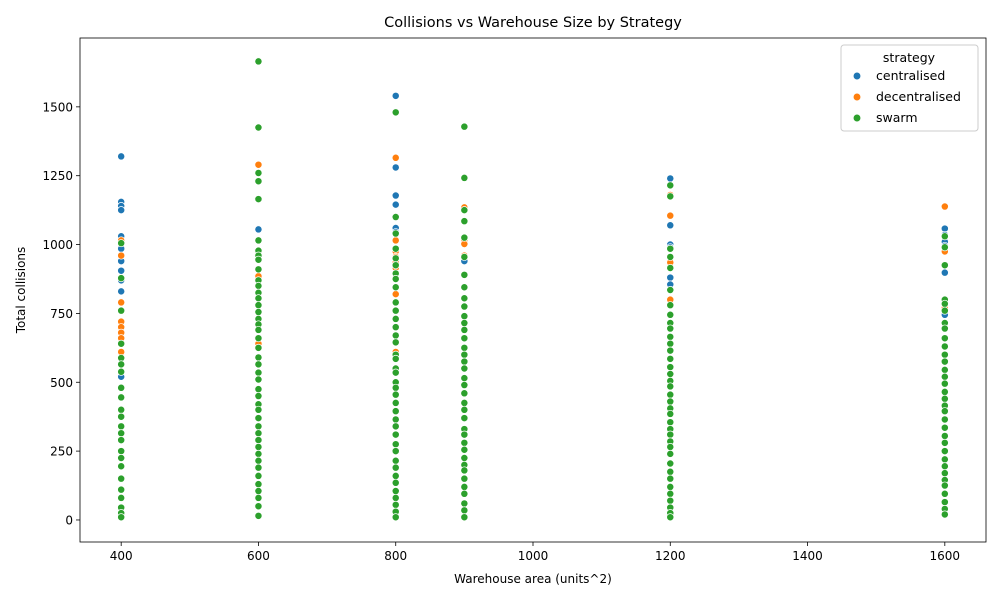 The height and width of the screenshot is (600, 1000). Describe the element at coordinates (57, 176) in the screenshot. I see `y-tick-label: 1250` at that location.